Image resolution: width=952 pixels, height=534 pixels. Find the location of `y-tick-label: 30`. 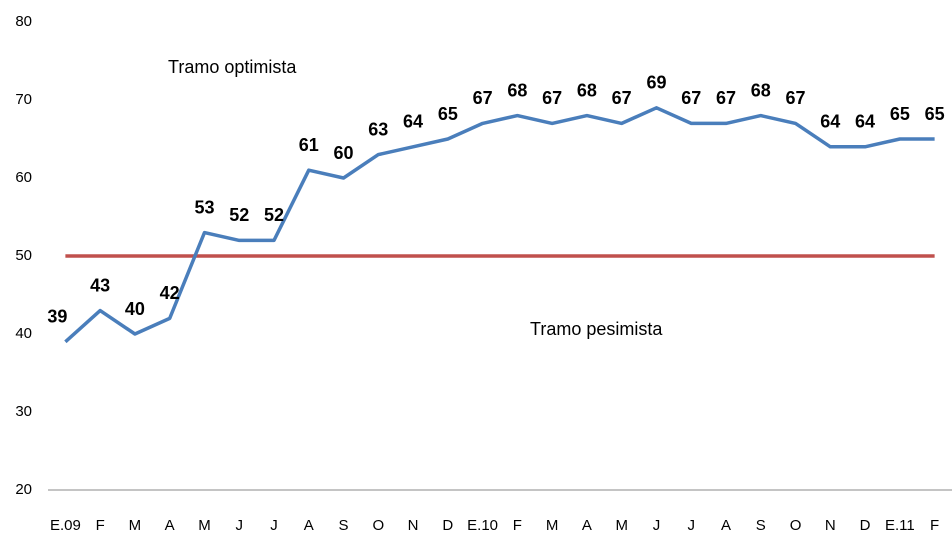

y-tick-label: 30 is located at coordinates (23, 411).